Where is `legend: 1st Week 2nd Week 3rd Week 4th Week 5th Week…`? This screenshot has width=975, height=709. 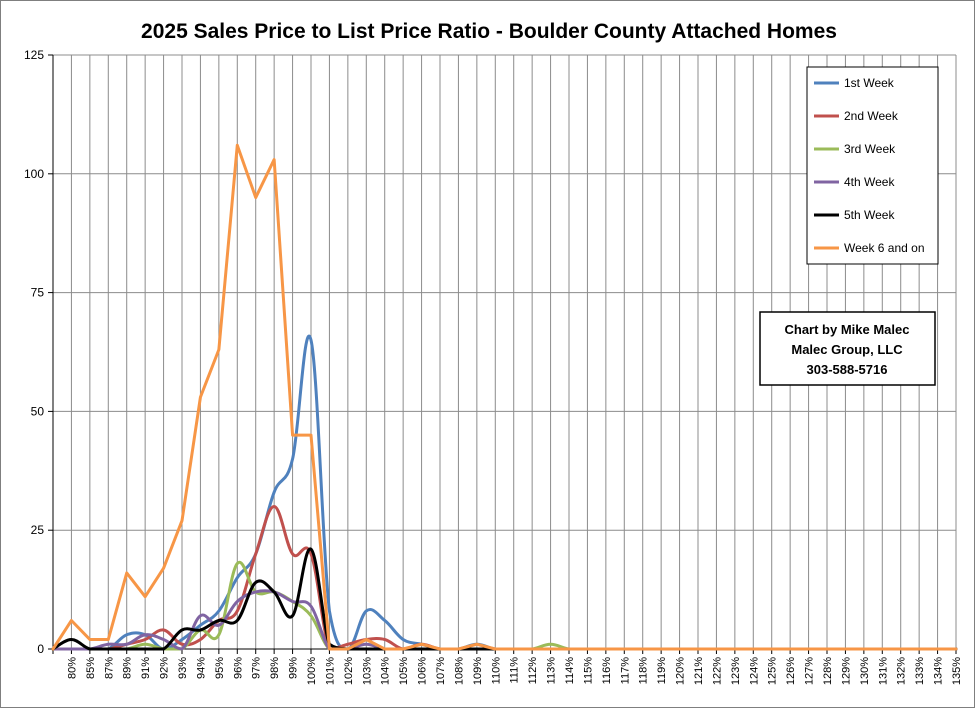
legend: 1st Week 2nd Week 3rd Week 4th Week 5th Week… is located at coordinates (872, 165).